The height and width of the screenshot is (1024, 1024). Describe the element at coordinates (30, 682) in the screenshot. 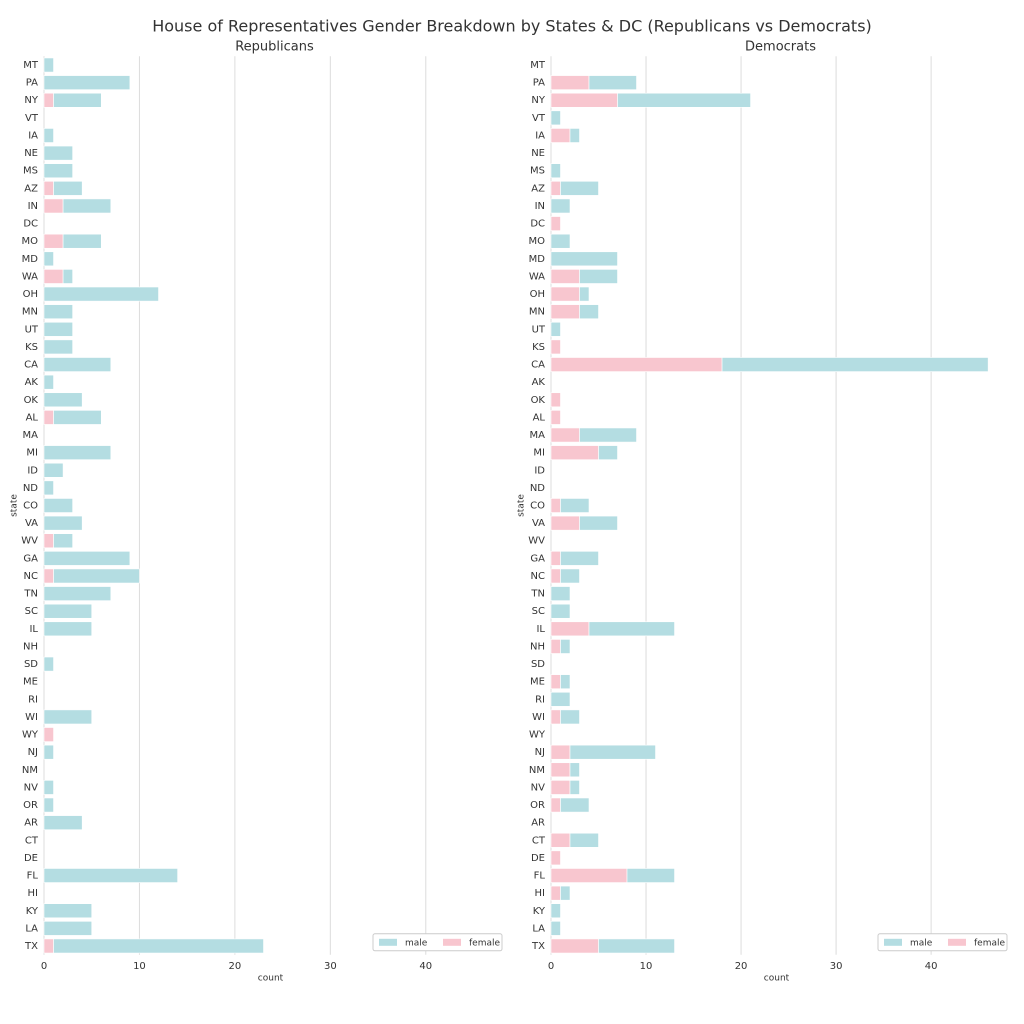

I see `y-tick-label: ME` at that location.